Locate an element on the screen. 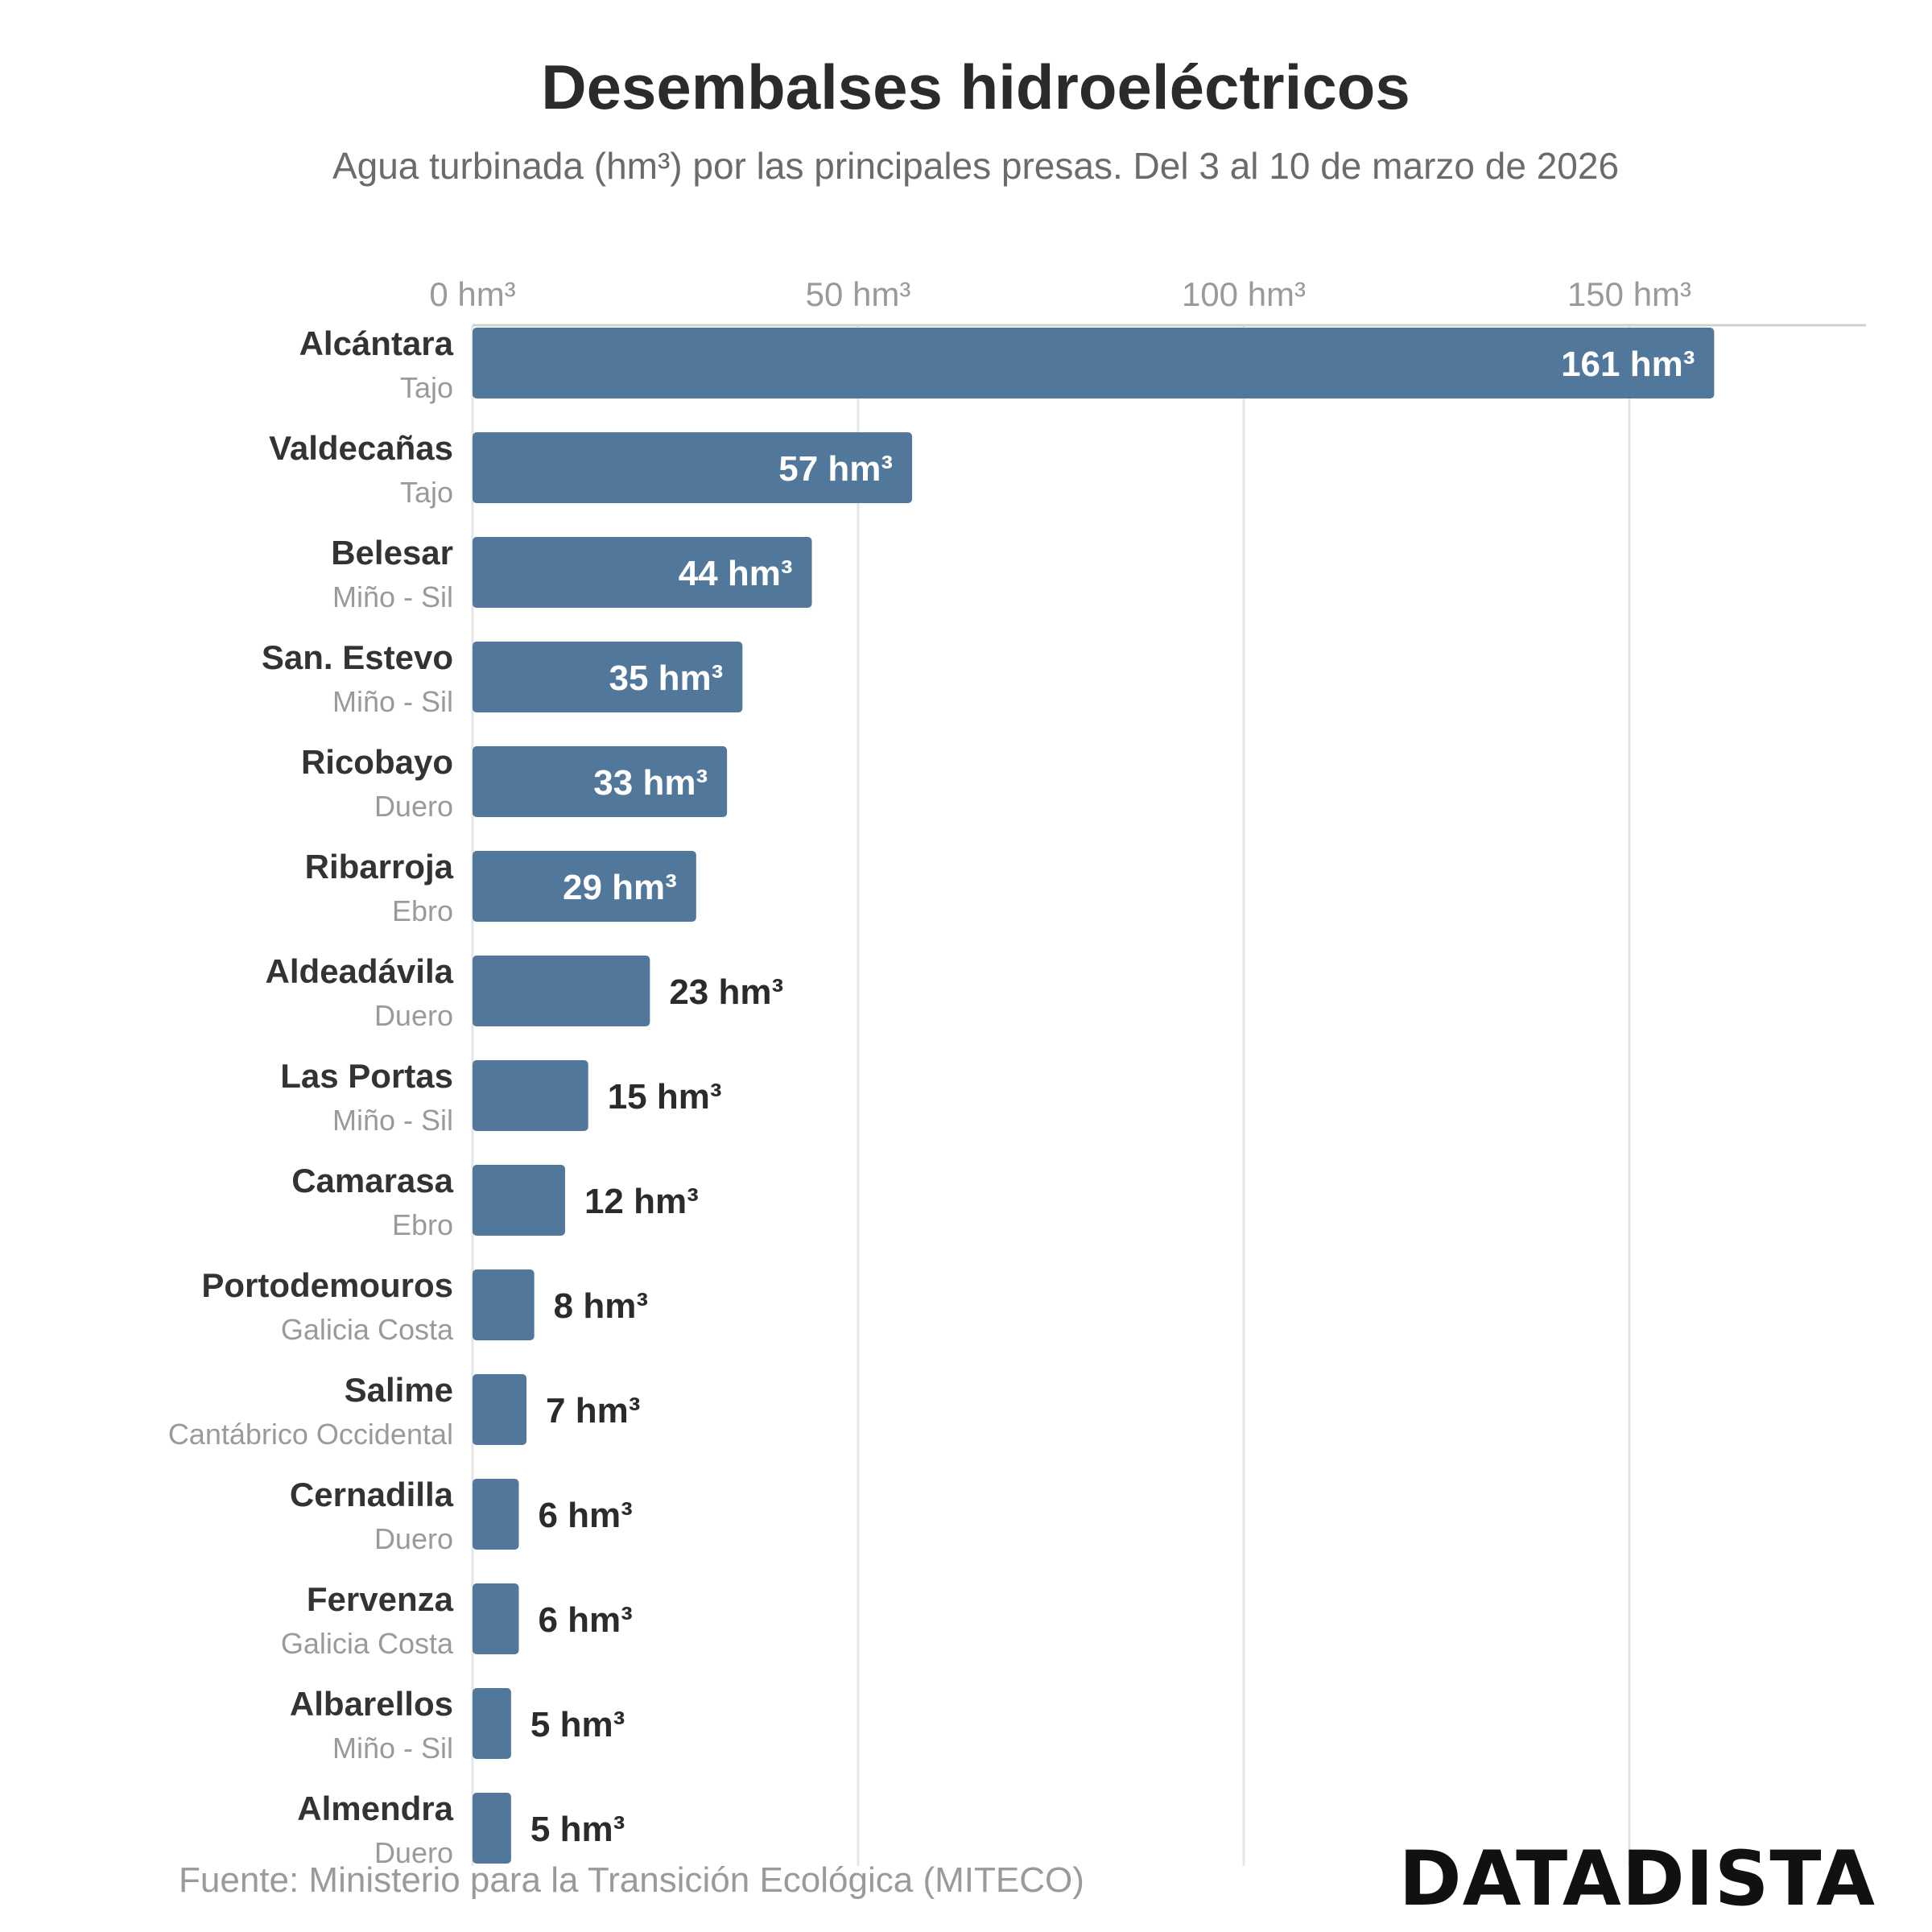  bar-row: Cernadilla Duero 6 hm³ is located at coordinates (462, 1515).